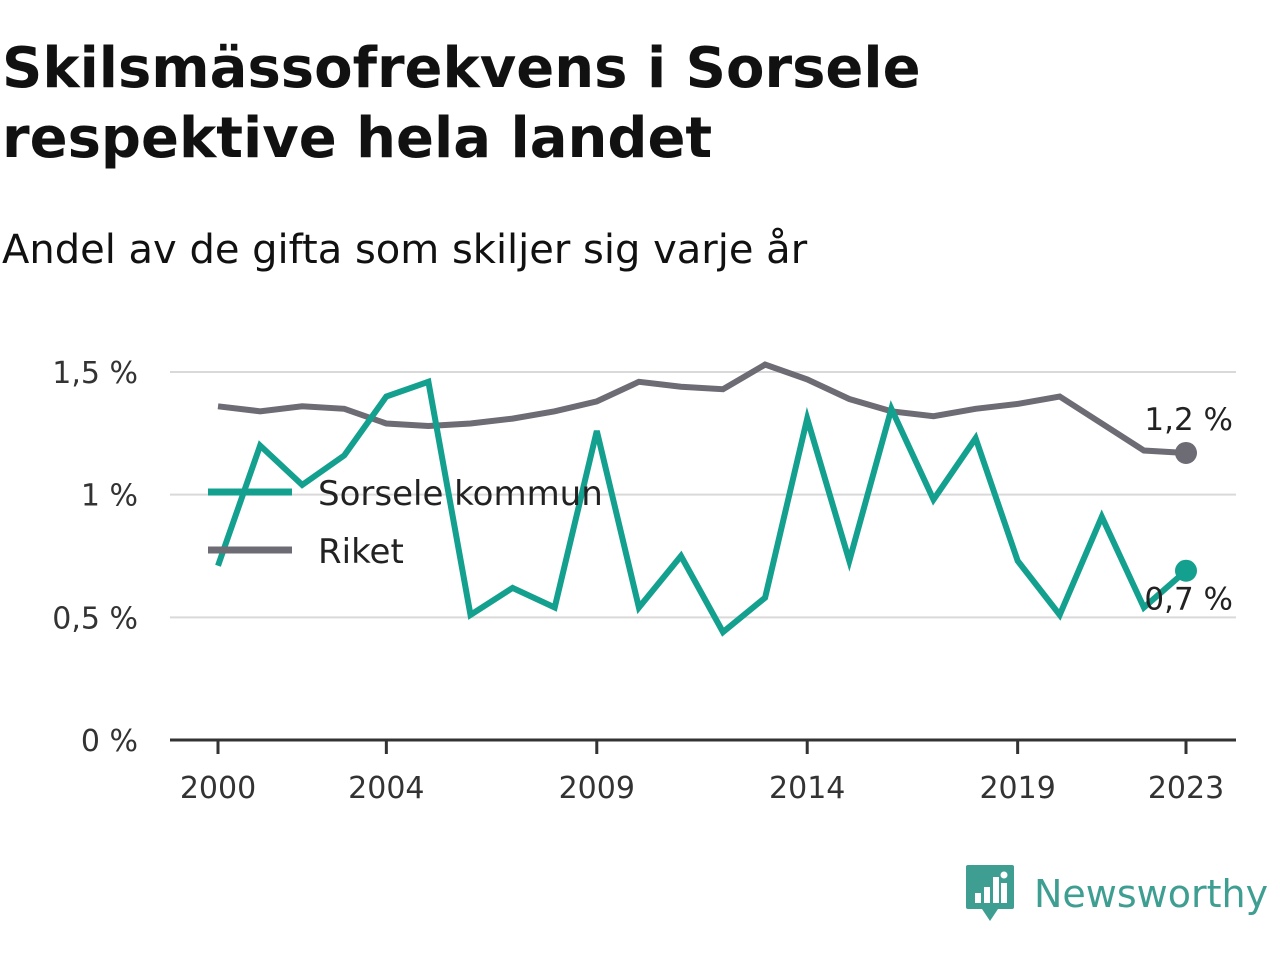 This screenshot has width=1280, height=960. I want to click on series-line-riket, so click(702, 408).